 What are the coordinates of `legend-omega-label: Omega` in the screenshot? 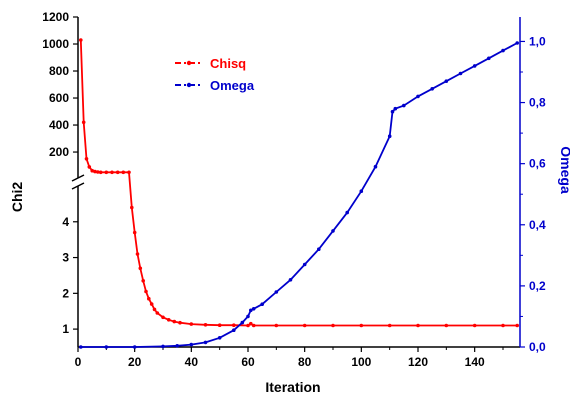 It's located at (232, 85).